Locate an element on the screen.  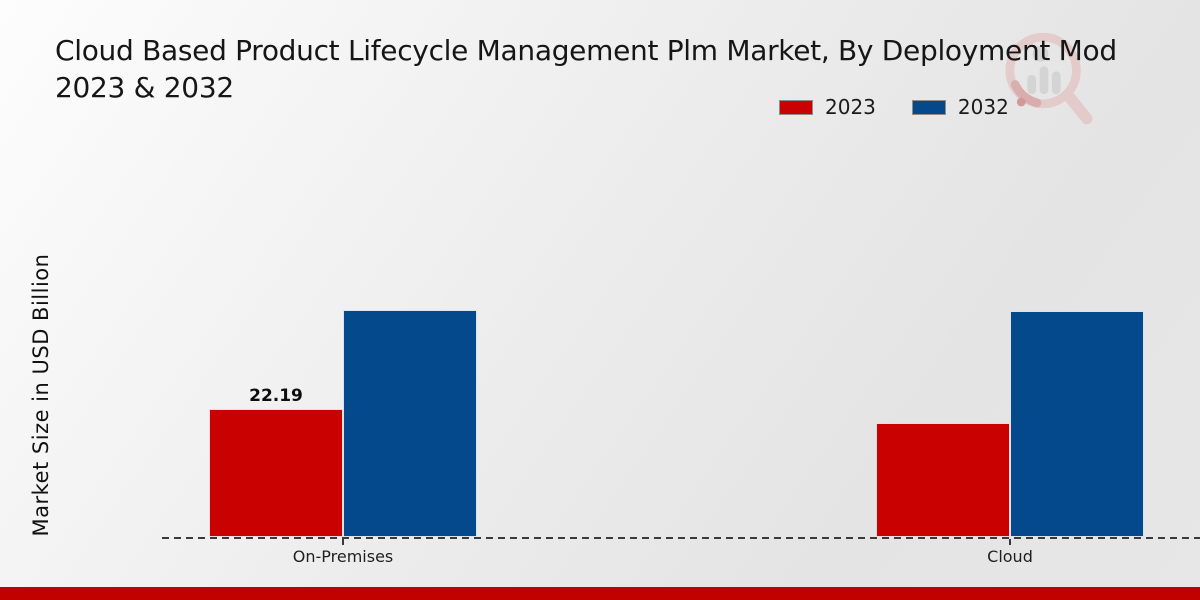
category-label-cloud: Cloud is located at coordinates (1010, 556).